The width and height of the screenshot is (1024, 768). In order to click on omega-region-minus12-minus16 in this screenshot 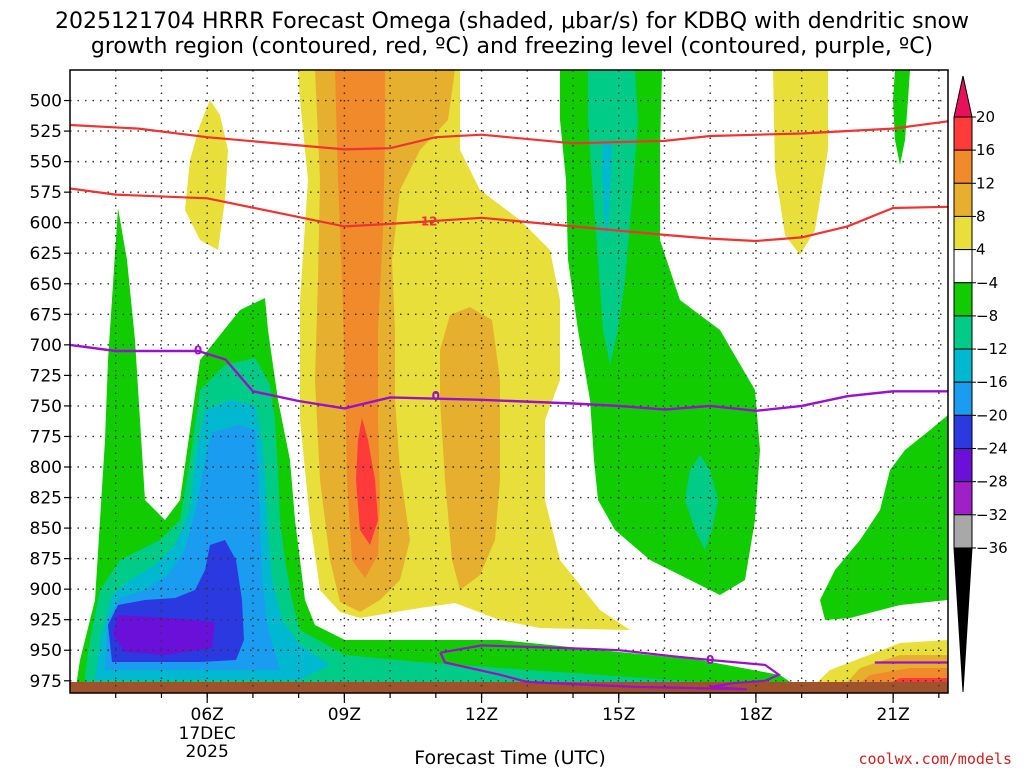, I will do `click(607, 190)`.